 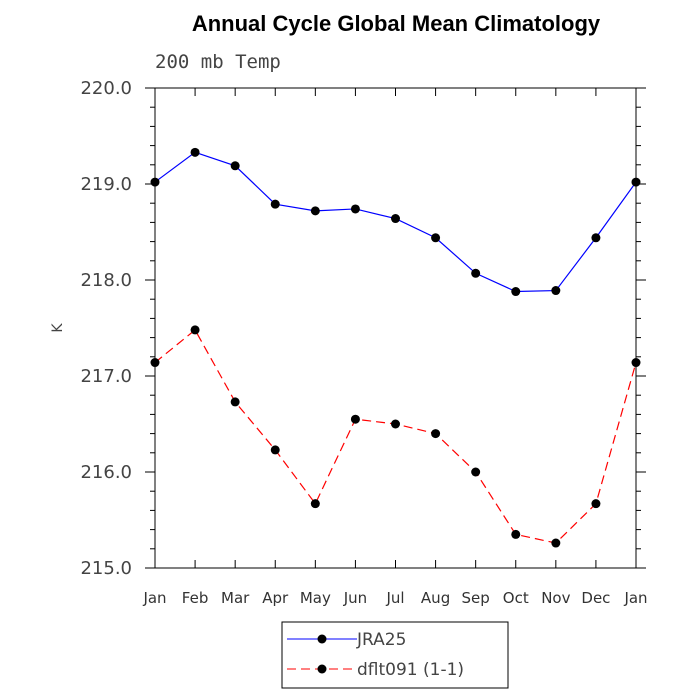 What do you see at coordinates (410, 670) in the screenshot?
I see `legend-label-dflt091: dflt091 (1-1)` at bounding box center [410, 670].